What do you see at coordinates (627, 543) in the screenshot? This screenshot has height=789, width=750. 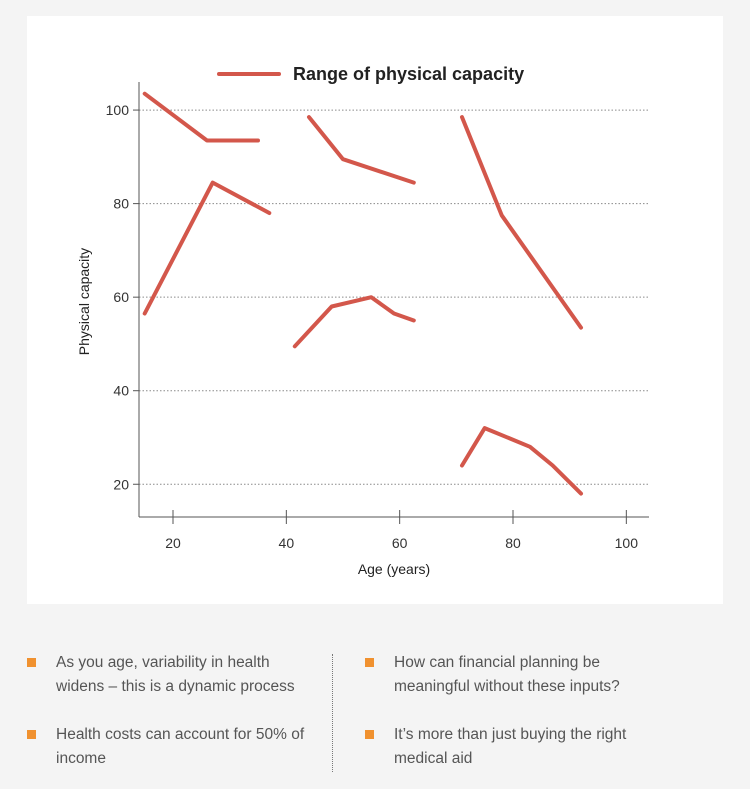 I see `x-tick-label: 100` at bounding box center [627, 543].